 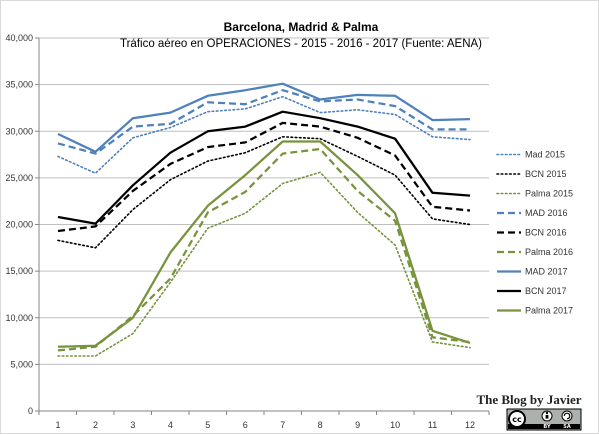 I want to click on x-tick-label: 5, so click(x=207, y=425).